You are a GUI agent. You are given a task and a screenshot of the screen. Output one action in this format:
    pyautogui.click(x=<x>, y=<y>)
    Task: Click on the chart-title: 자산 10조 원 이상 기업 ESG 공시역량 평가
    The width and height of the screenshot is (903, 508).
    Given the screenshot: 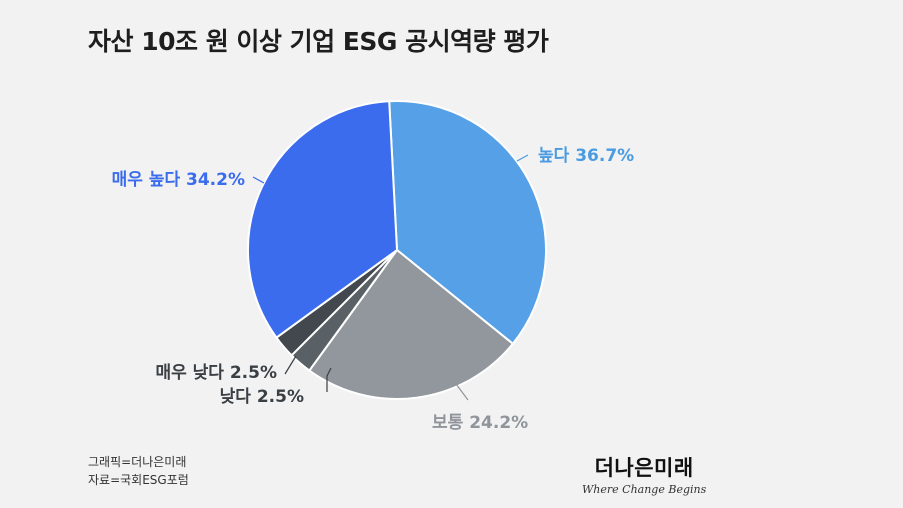 What is the action you would take?
    pyautogui.click(x=318, y=41)
    